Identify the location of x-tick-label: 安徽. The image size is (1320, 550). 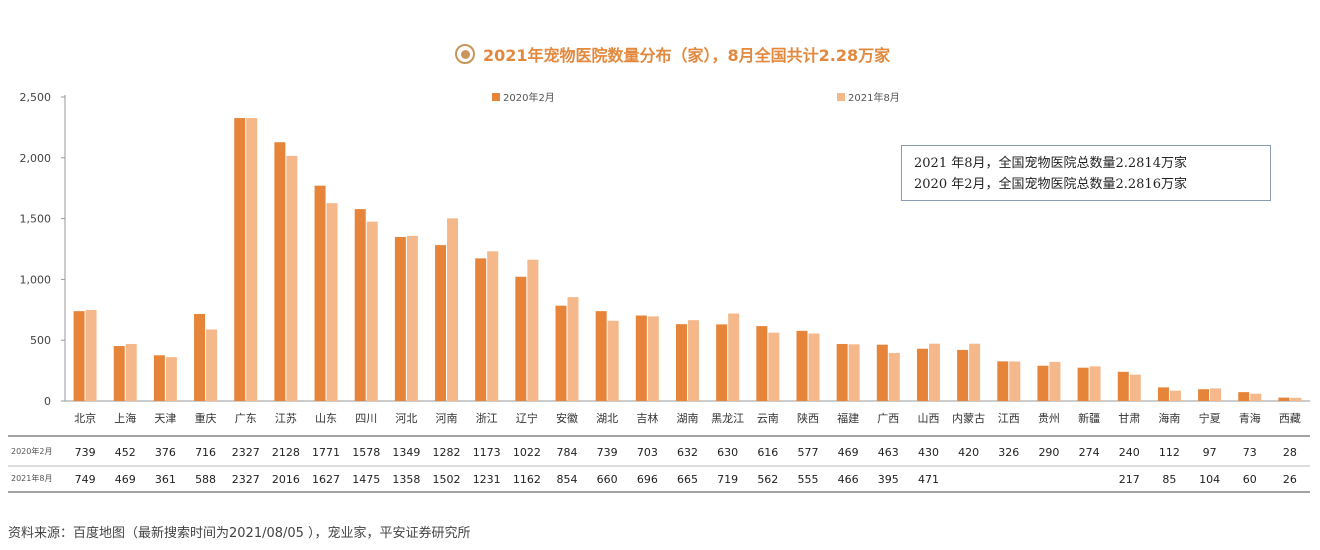
(567, 418).